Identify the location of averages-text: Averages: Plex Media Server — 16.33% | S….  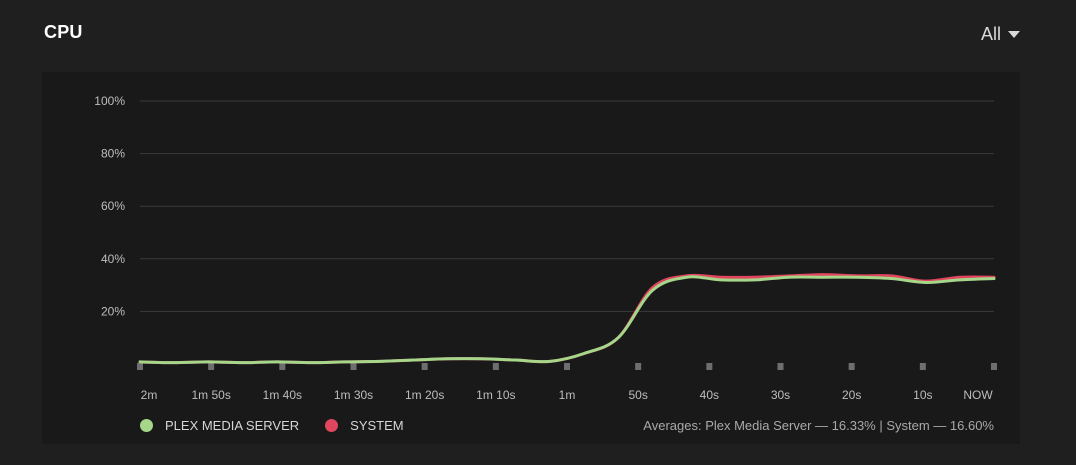
(818, 425).